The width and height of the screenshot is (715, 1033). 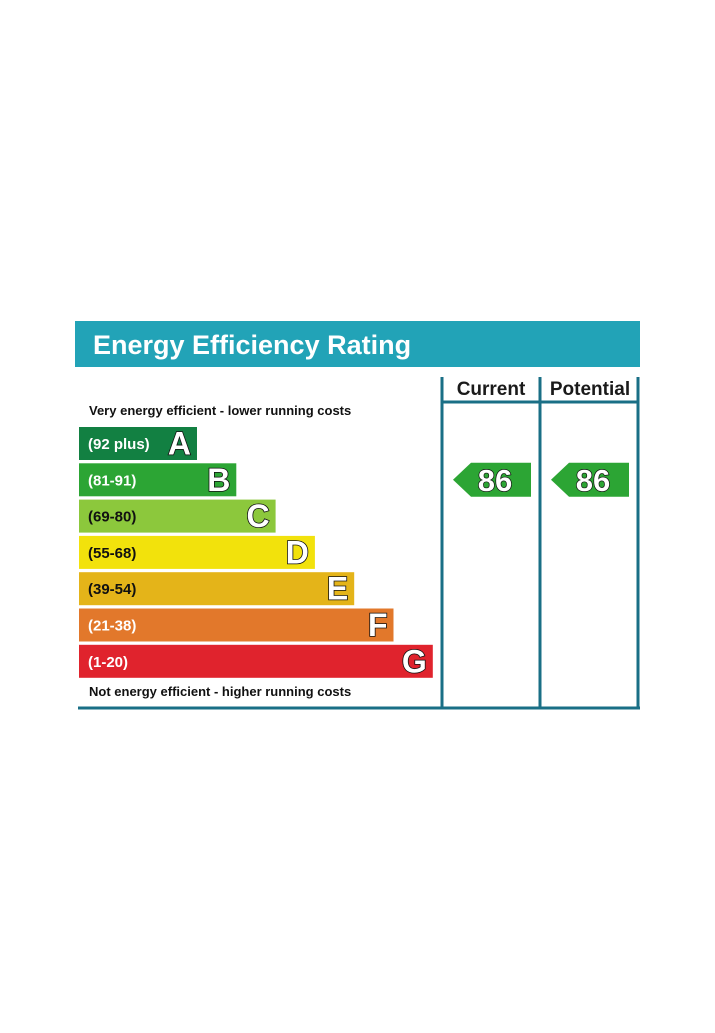 I want to click on band-letter-f: F, so click(x=378, y=625).